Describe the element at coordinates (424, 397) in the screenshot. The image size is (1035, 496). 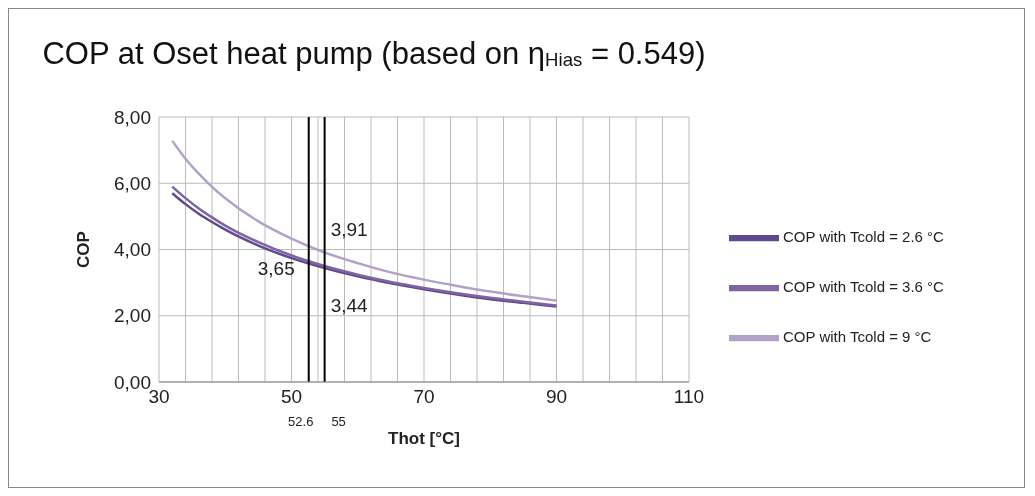
I see `x-tick-label: 70` at that location.